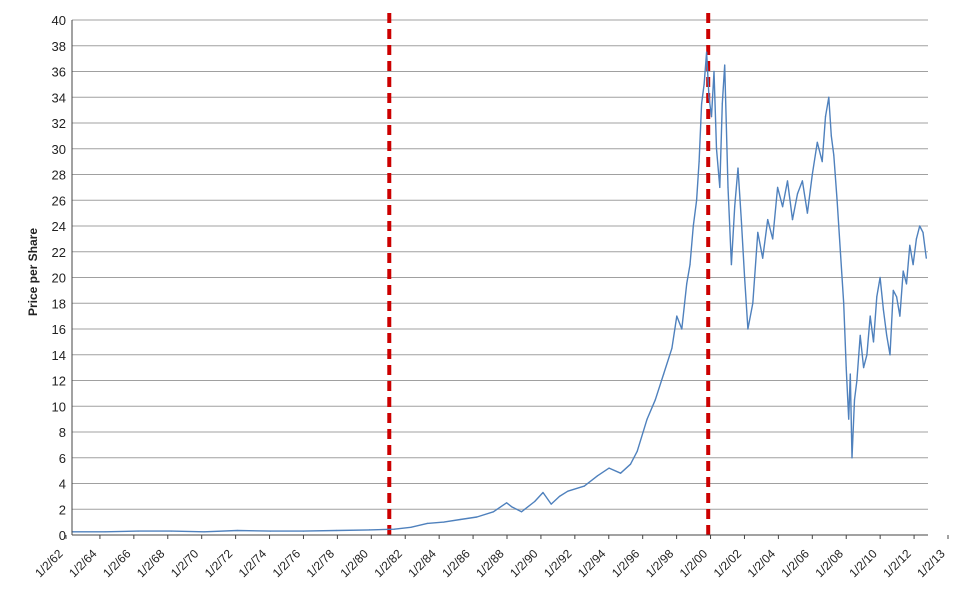 The width and height of the screenshot is (960, 598). I want to click on x-tick-label: 1/2/94, so click(592, 563).